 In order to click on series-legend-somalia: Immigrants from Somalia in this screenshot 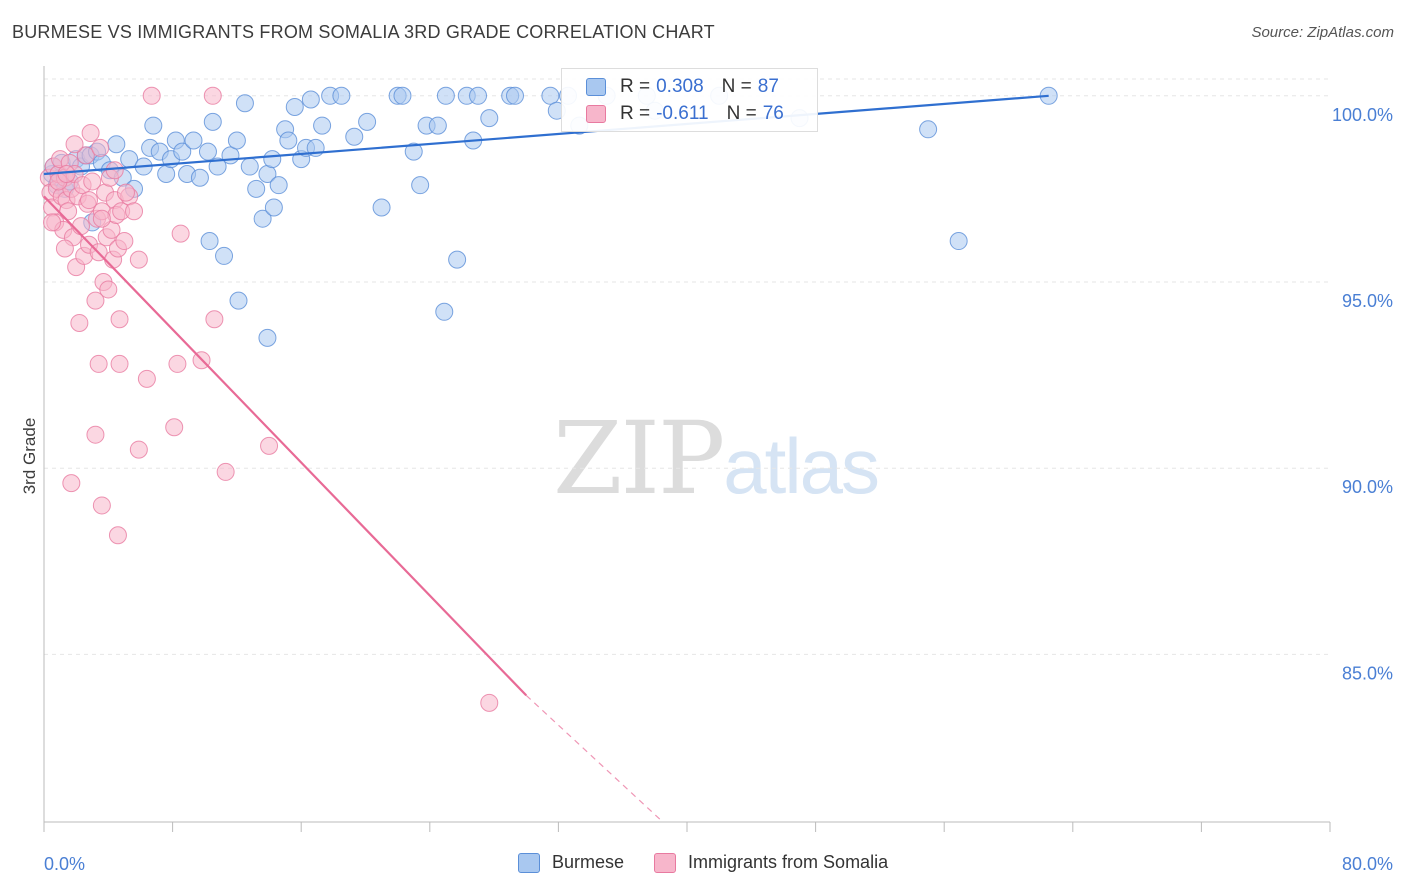, I will do `click(771, 862)`.